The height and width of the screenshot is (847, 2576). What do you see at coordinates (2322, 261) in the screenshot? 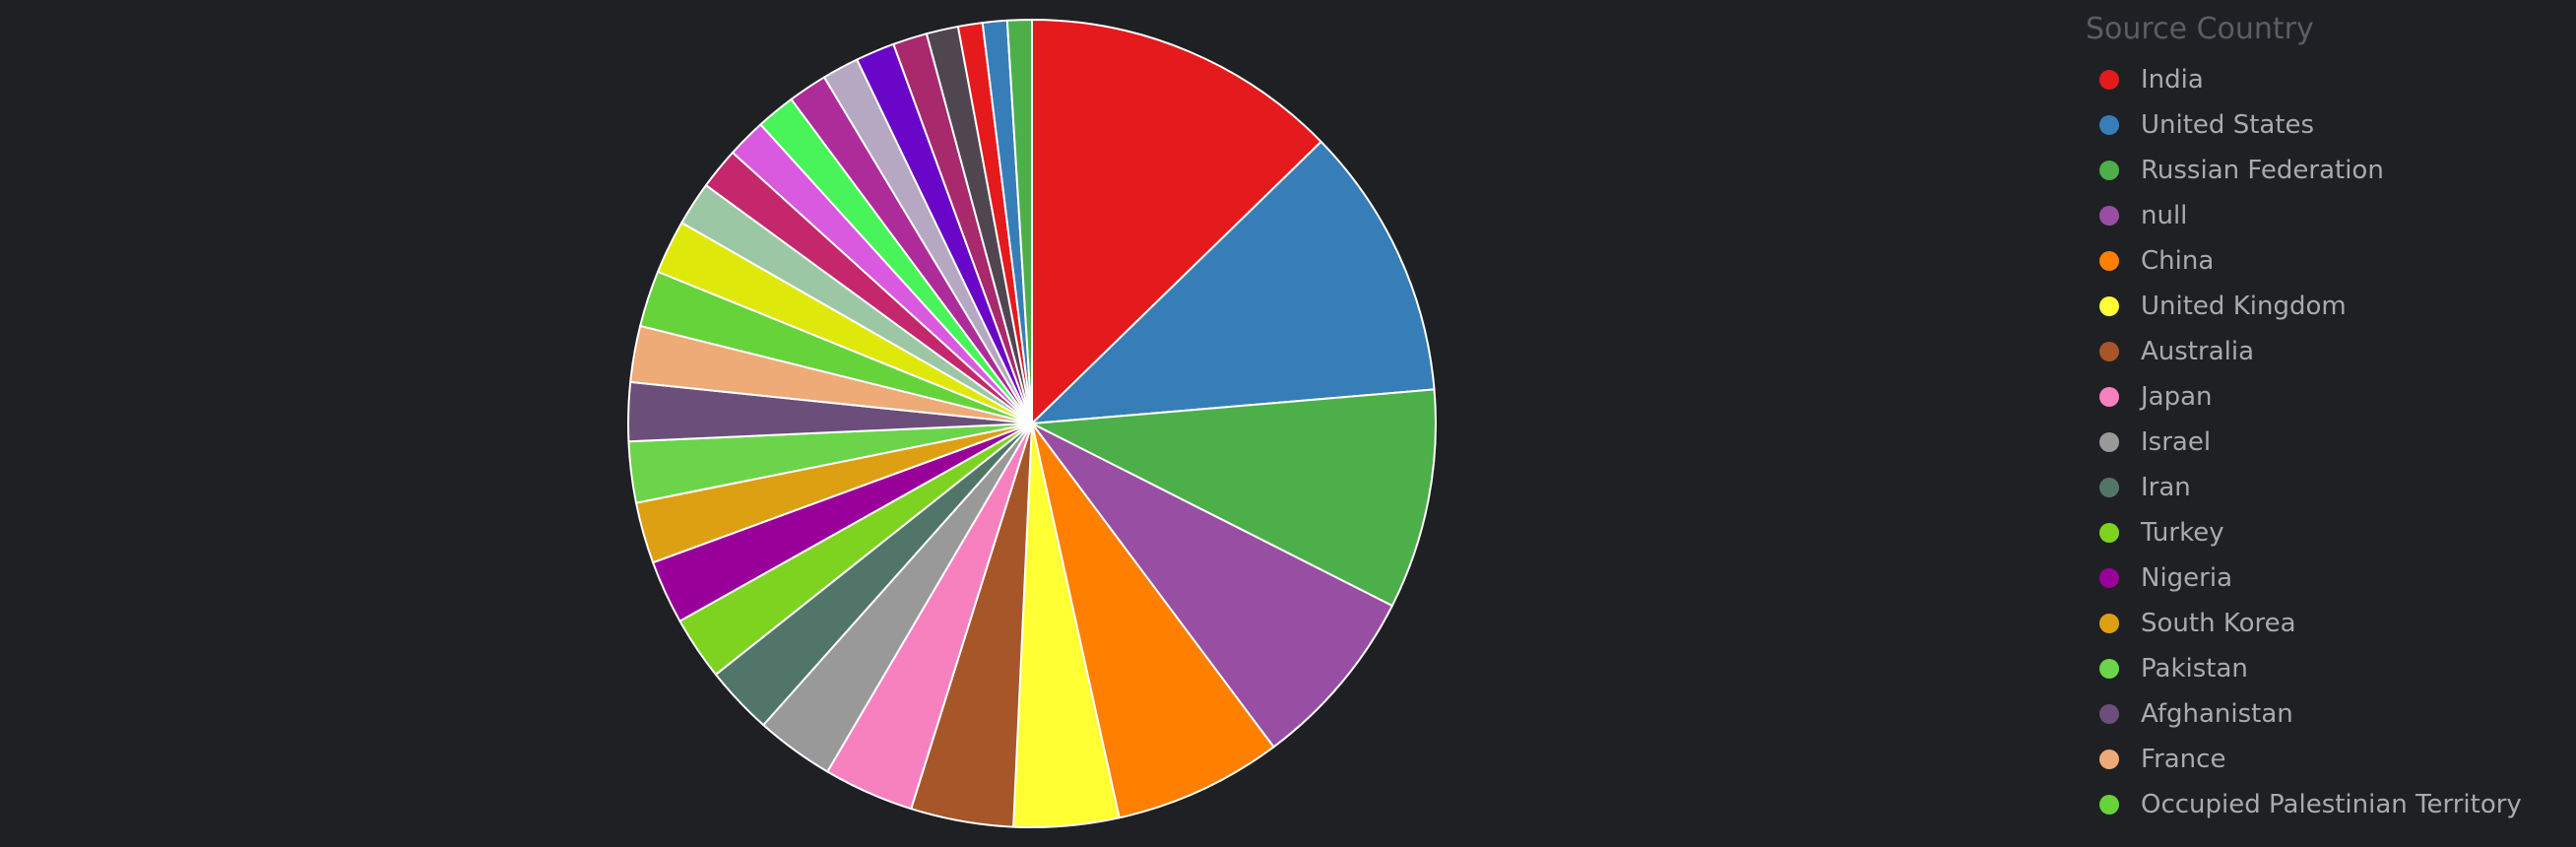
I see `legend-item: China` at bounding box center [2322, 261].